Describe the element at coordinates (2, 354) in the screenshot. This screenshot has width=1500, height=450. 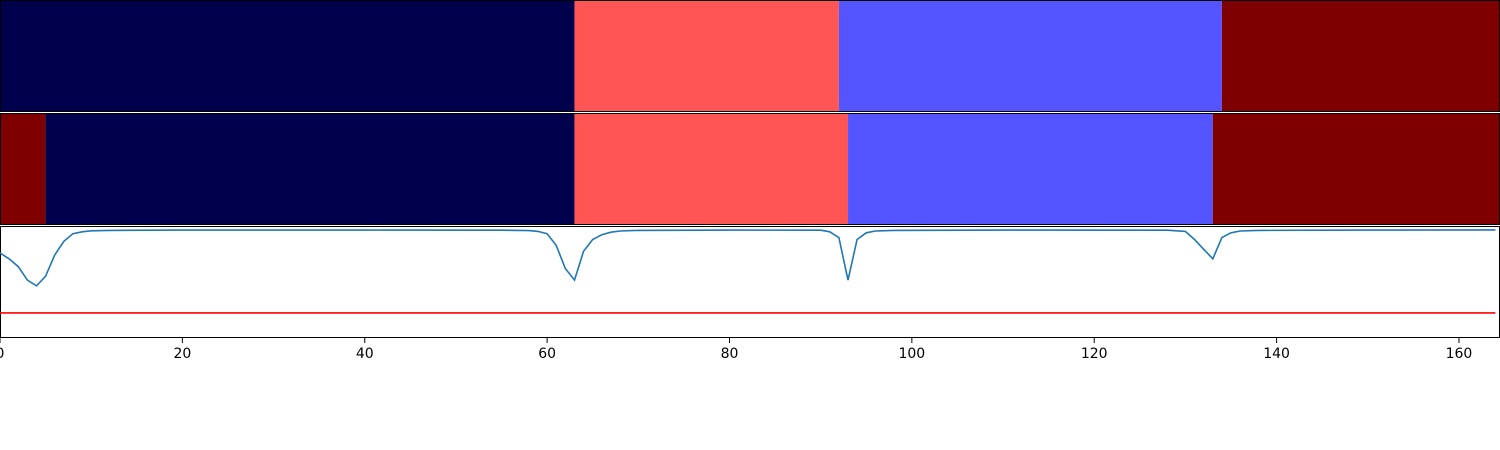
I see `x-tick-label: 0` at that location.